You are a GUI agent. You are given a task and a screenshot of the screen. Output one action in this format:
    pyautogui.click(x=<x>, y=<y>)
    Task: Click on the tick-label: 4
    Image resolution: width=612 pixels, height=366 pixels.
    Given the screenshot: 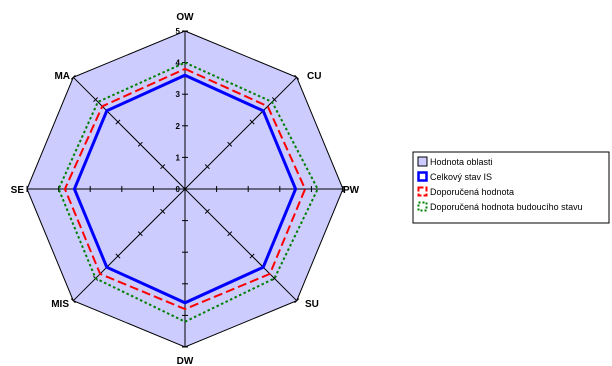 What is the action you would take?
    pyautogui.click(x=178, y=63)
    